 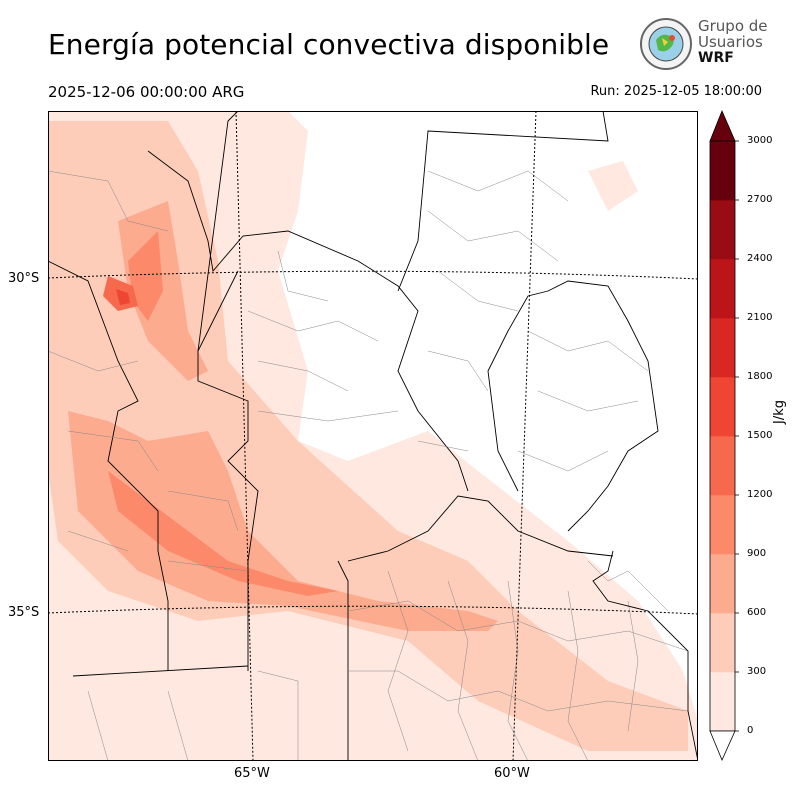 What do you see at coordinates (252, 773) in the screenshot?
I see `lon-label-65w: 65°W` at bounding box center [252, 773].